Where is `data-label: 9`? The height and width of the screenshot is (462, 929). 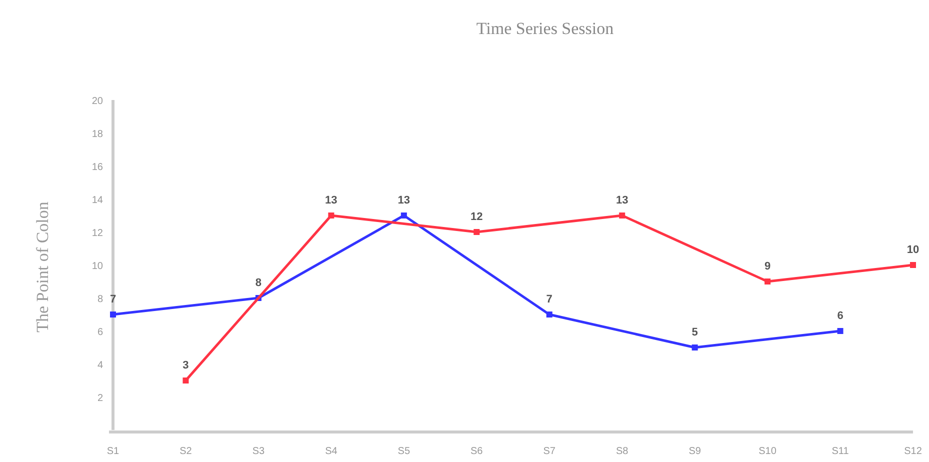
data-label: 9 is located at coordinates (767, 266).